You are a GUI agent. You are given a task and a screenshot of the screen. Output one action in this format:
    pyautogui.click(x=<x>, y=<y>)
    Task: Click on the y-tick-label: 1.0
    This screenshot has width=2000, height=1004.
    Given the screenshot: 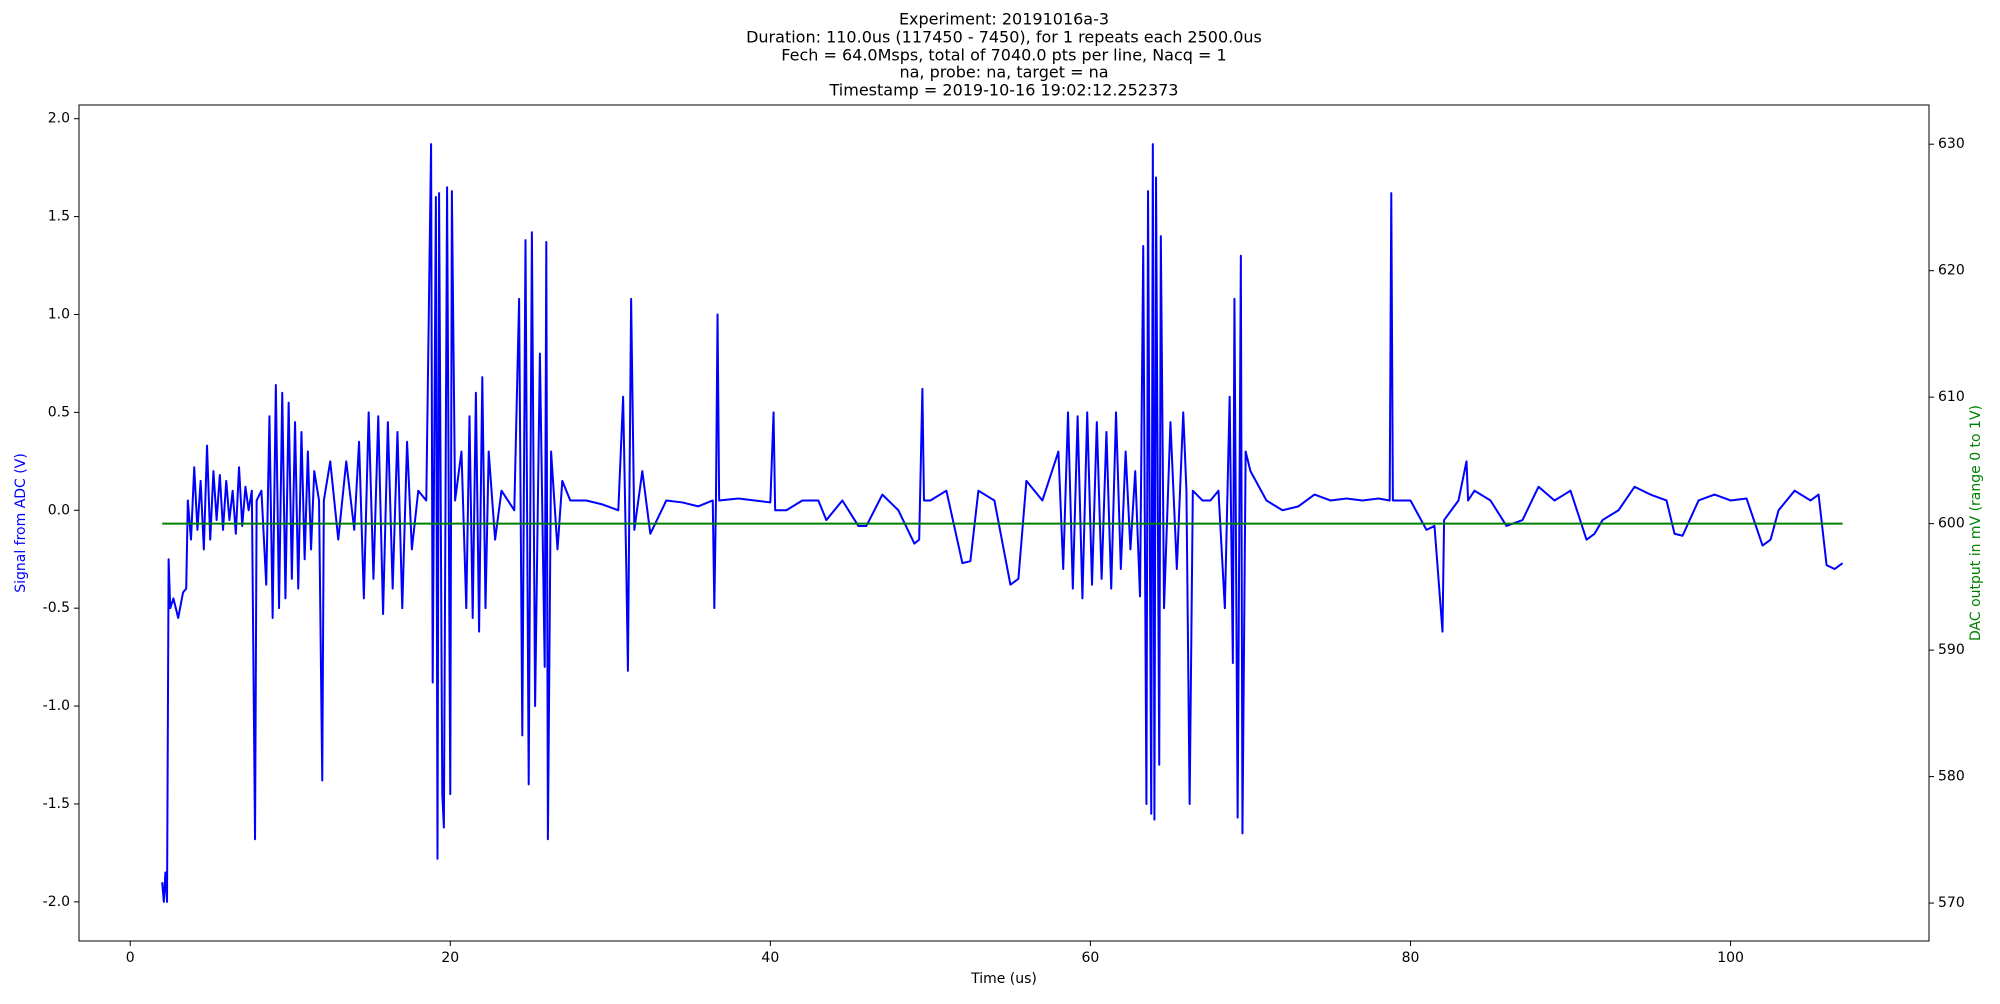 What is the action you would take?
    pyautogui.click(x=59, y=314)
    